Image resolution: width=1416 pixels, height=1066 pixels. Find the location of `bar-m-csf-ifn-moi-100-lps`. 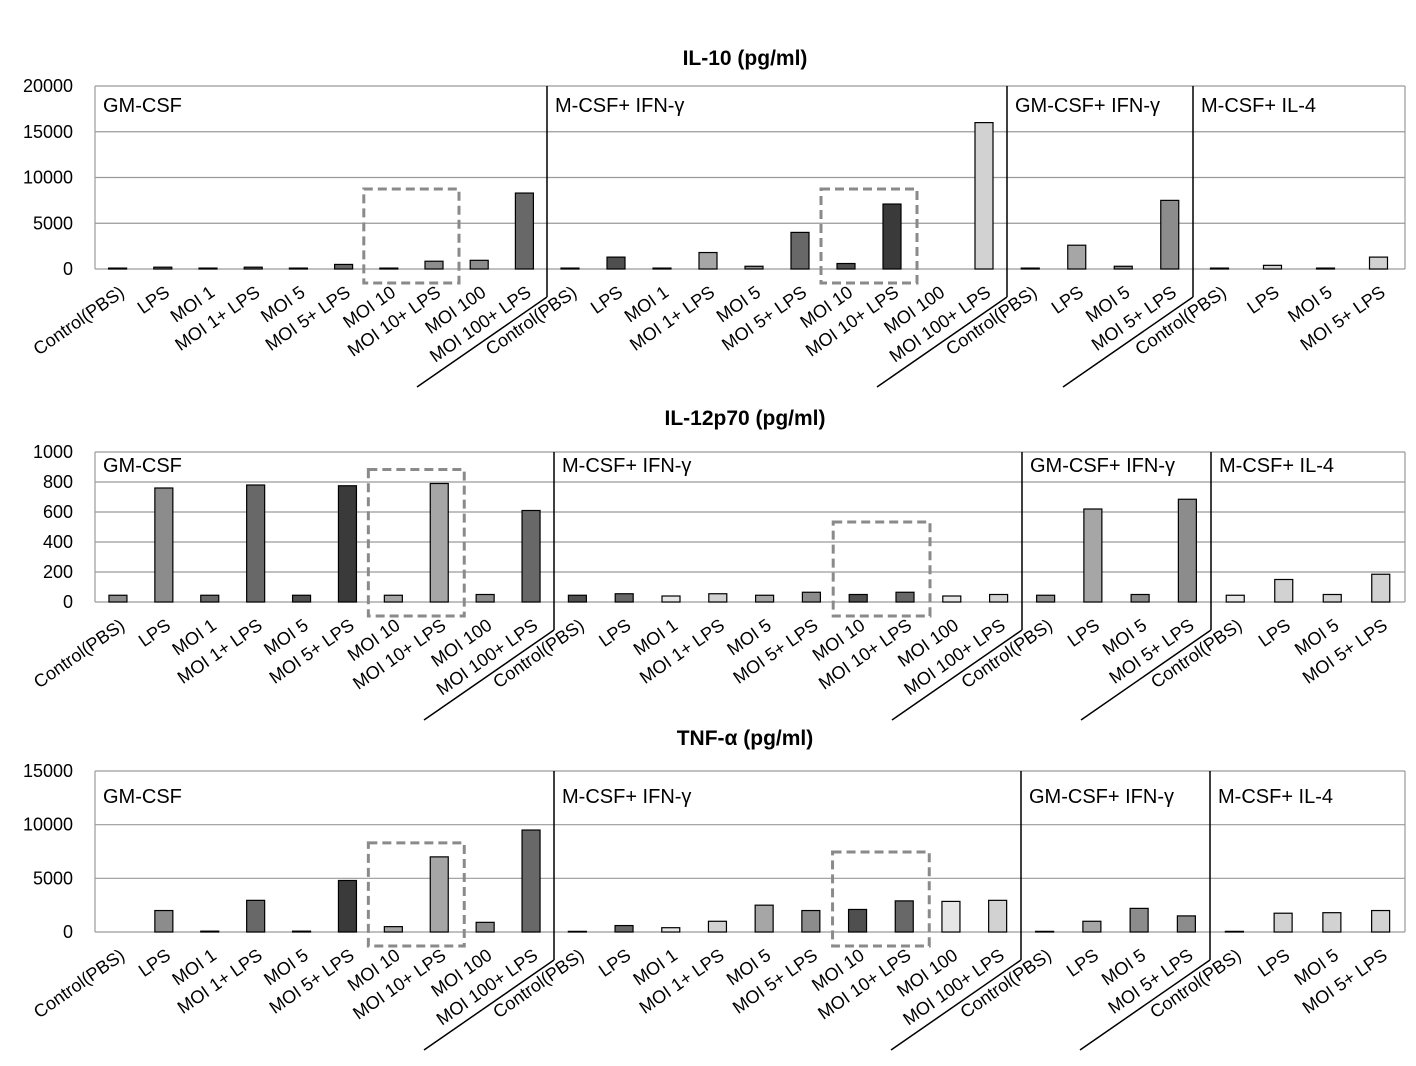

bar-m-csf-ifn-moi-100-lps is located at coordinates (998, 598).